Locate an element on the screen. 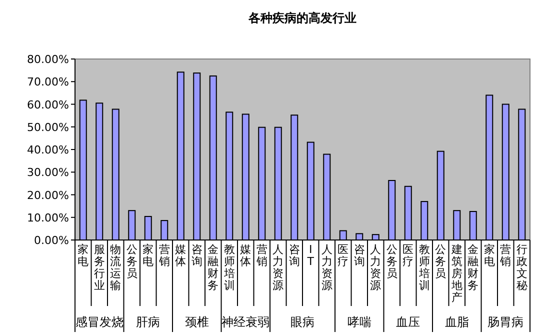 Image resolution: width=554 pixels, height=335 pixels. y-tick-label: 10.00% is located at coordinates (48, 217).